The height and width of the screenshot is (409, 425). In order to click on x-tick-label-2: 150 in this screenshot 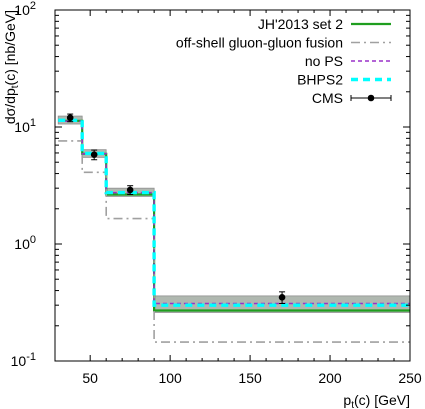, I will do `click(250, 378)`.